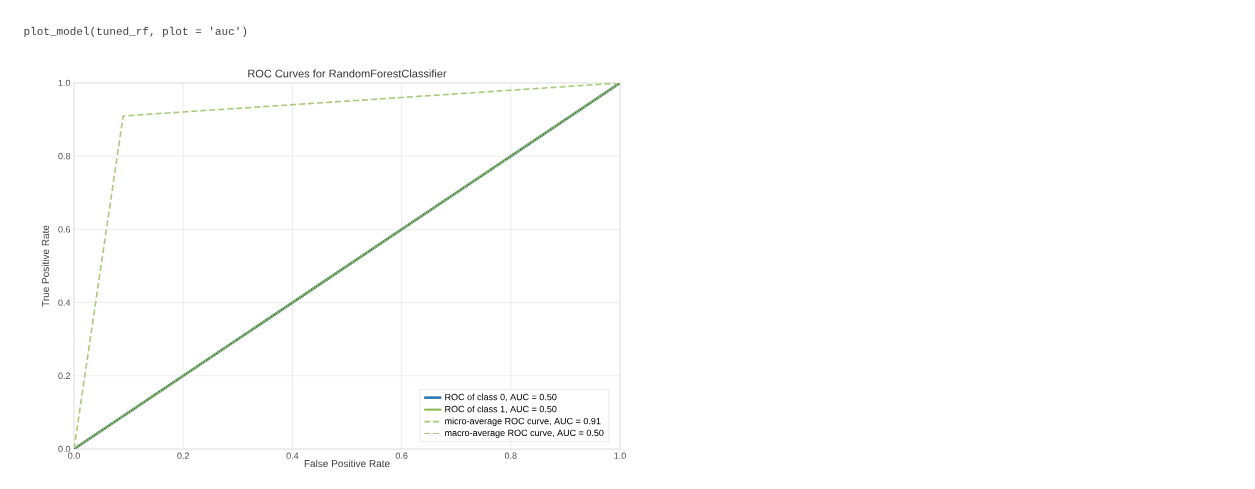 The image size is (1255, 489). Describe the element at coordinates (620, 455) in the screenshot. I see `x-tick-label: 1.0` at that location.